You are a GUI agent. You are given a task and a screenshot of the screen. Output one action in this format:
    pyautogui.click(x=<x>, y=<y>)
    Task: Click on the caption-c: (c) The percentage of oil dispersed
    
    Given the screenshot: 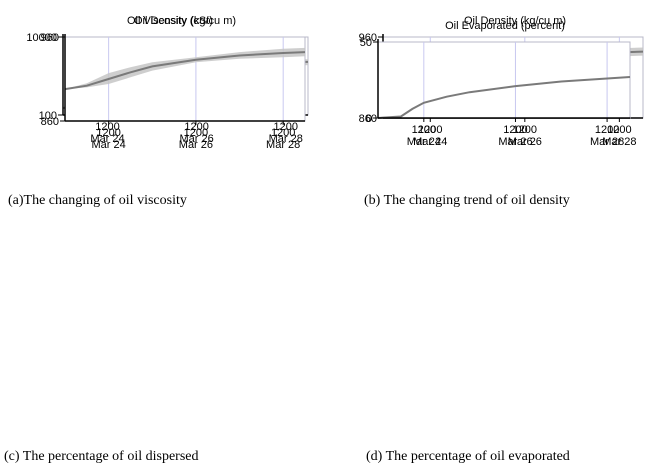 What is the action you would take?
    pyautogui.click(x=101, y=456)
    